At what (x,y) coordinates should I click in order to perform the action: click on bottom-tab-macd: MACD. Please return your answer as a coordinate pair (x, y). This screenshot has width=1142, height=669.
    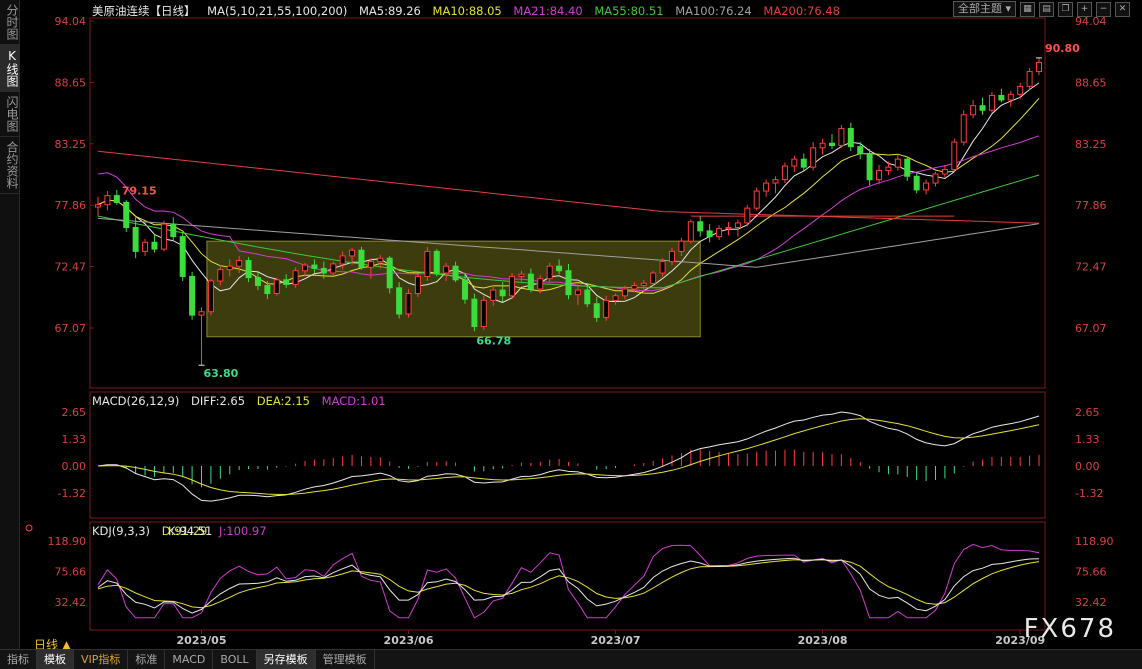
    Looking at the image, I should click on (189, 659).